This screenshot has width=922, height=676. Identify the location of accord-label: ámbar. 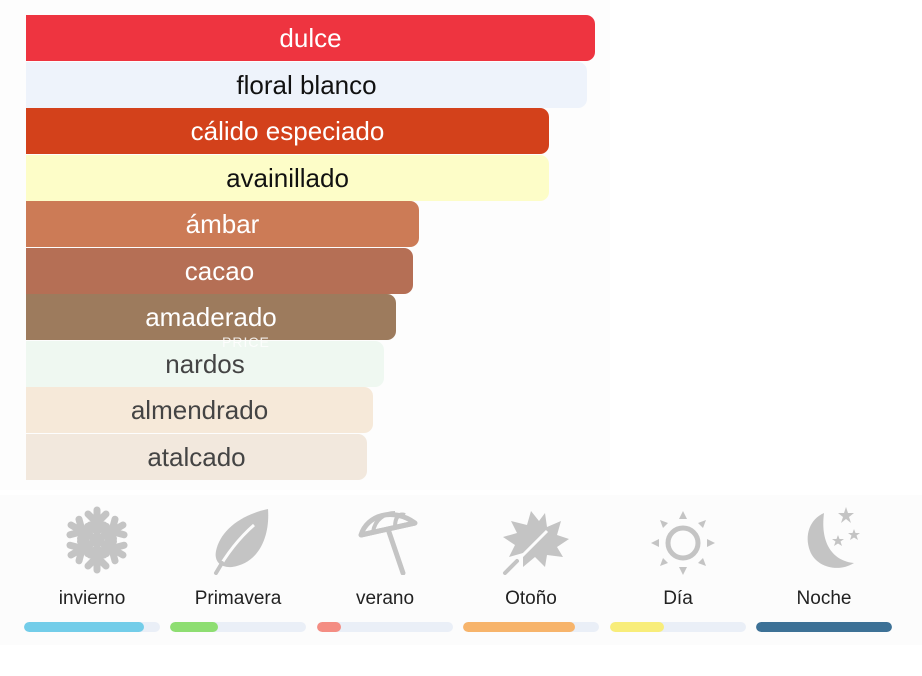
(222, 223).